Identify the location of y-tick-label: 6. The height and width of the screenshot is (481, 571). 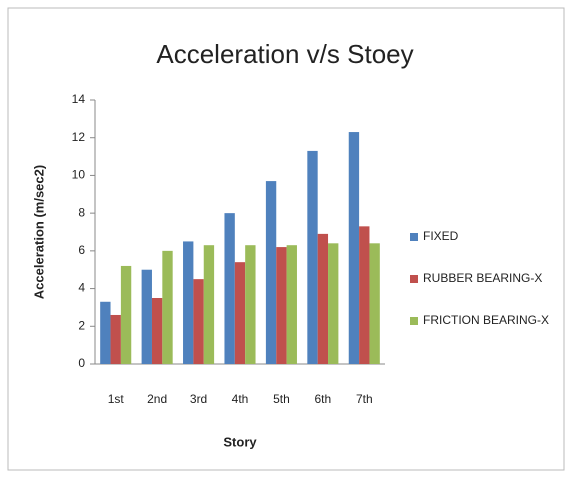
(81, 250).